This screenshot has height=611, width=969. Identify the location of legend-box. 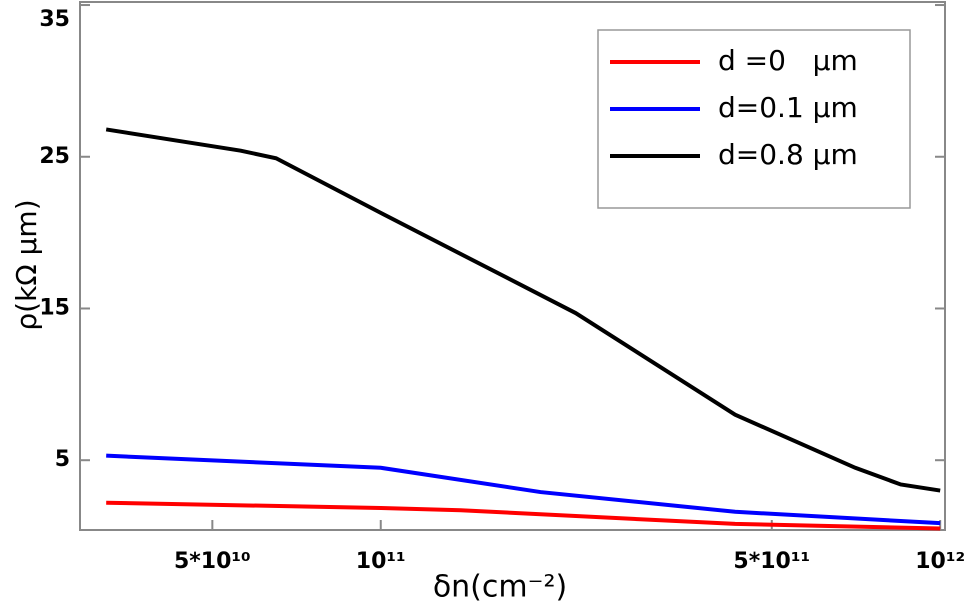
(754, 119).